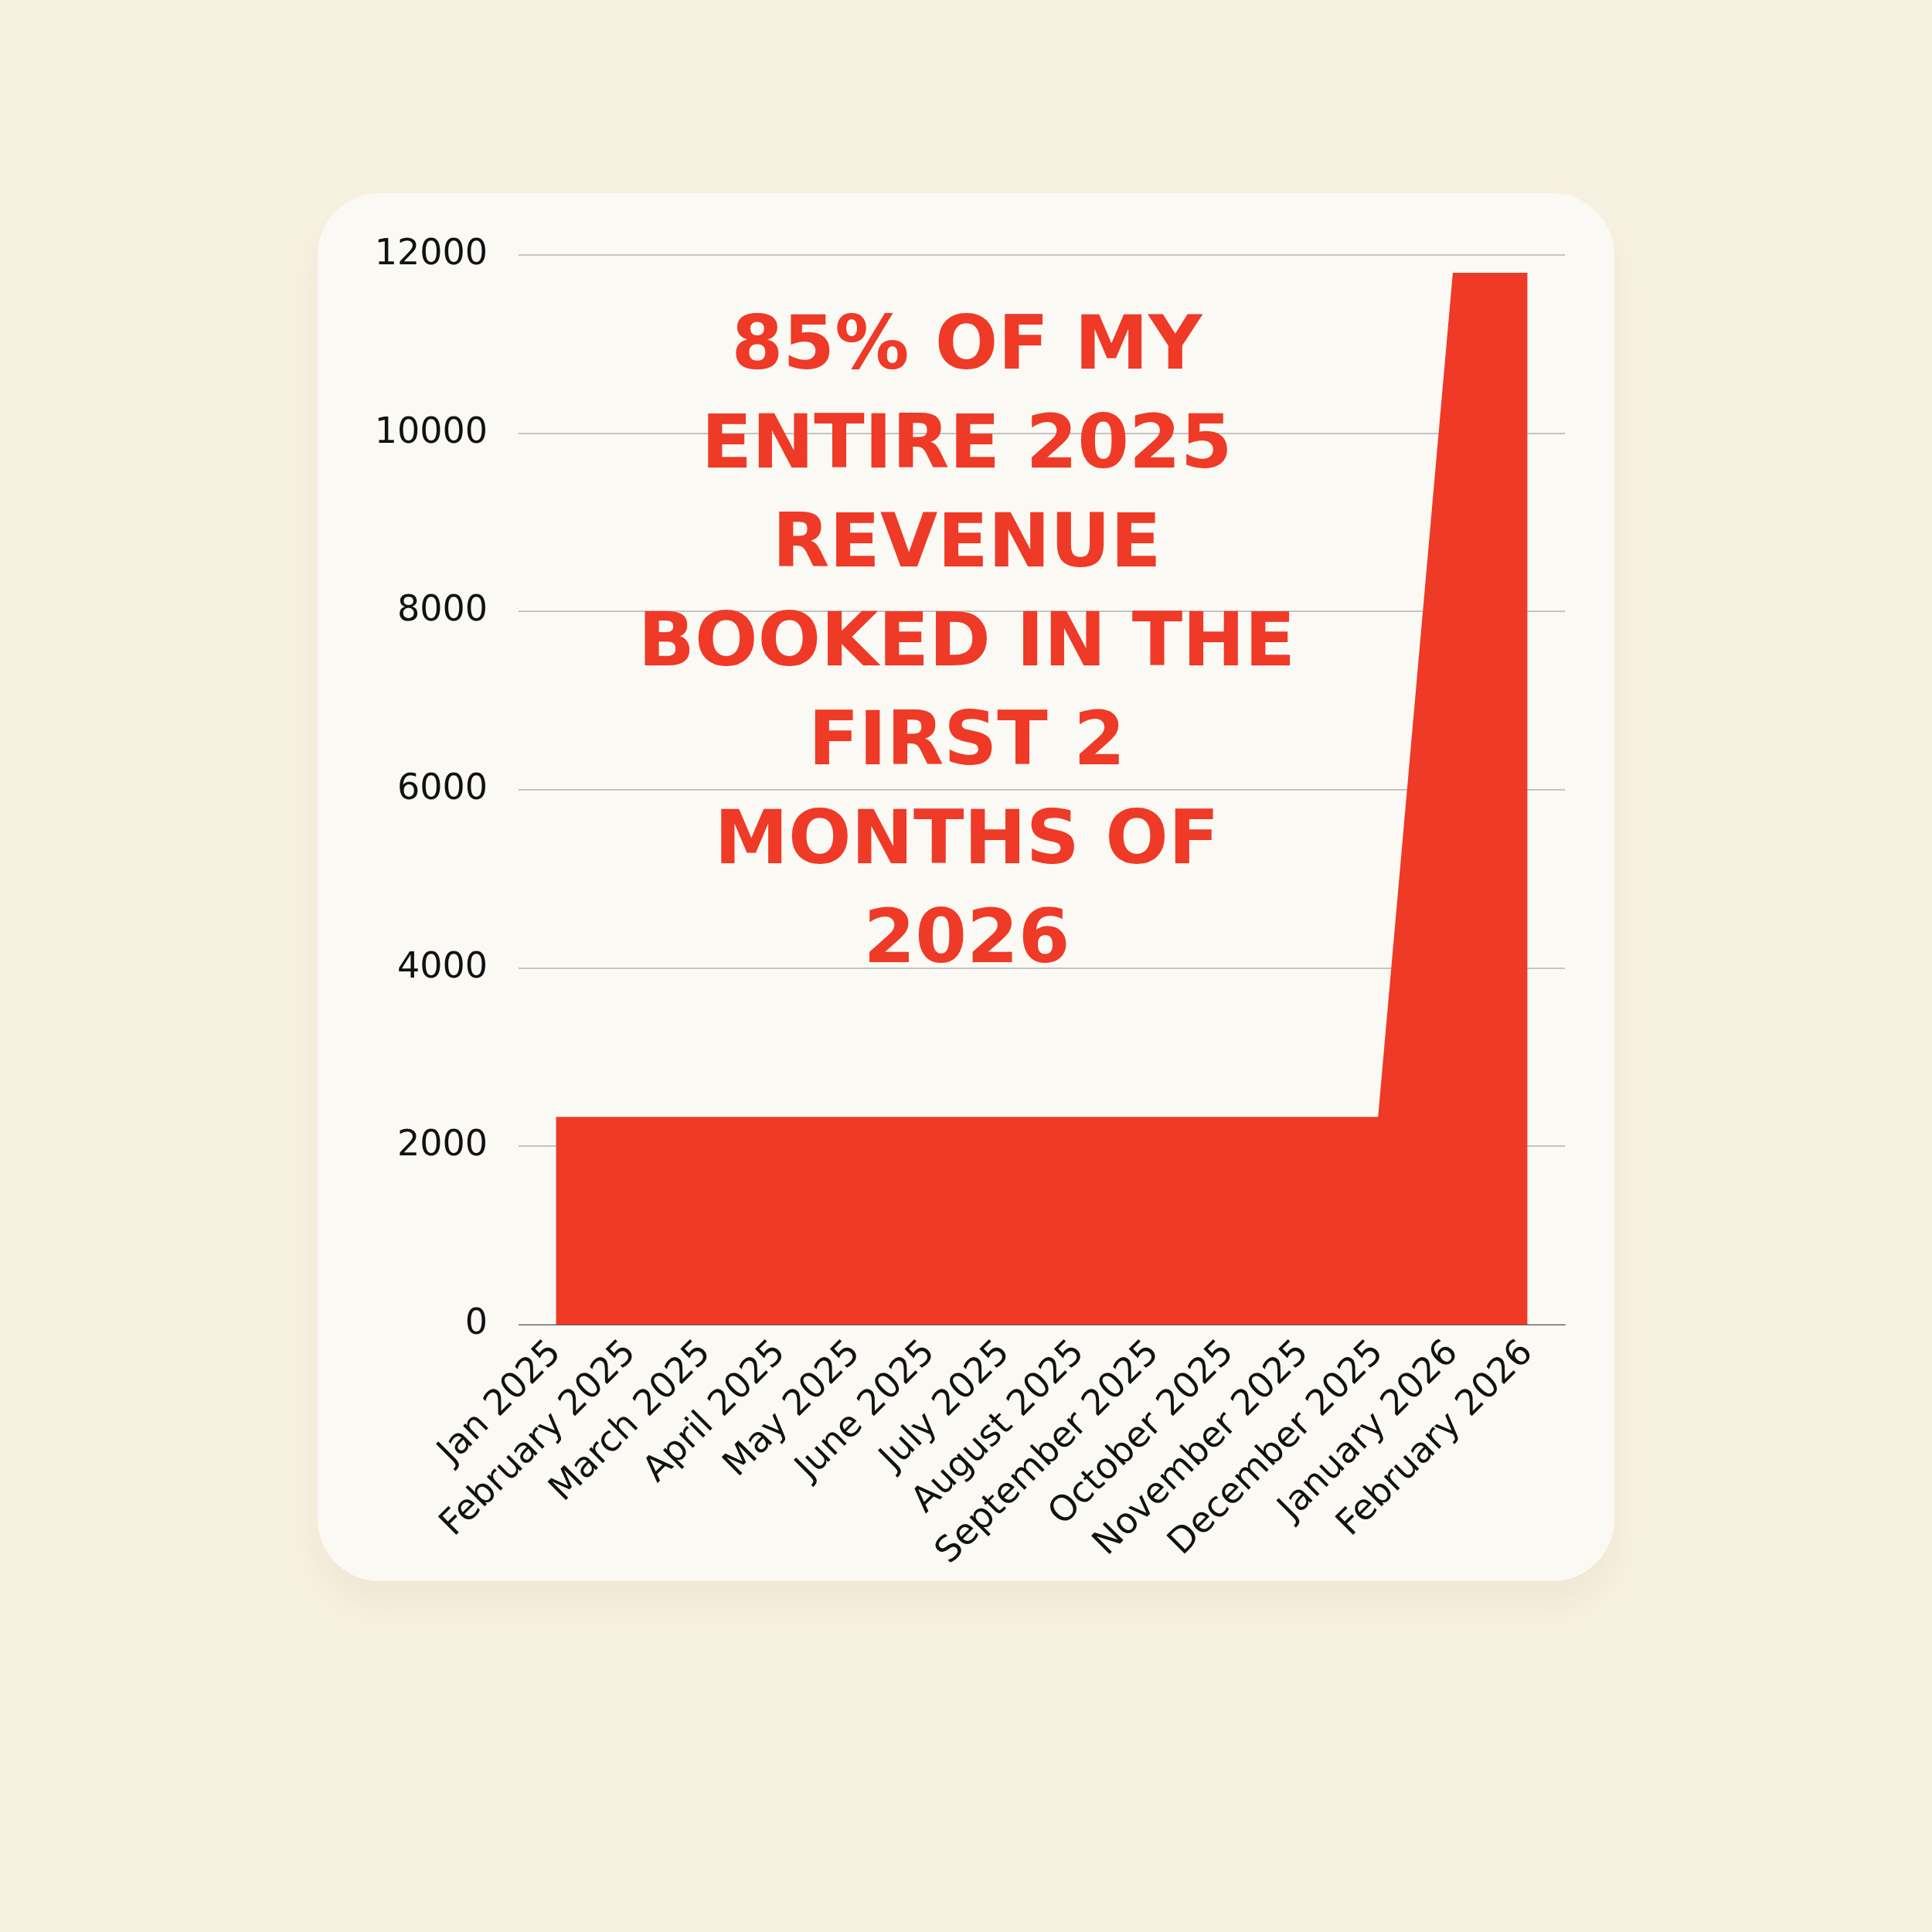 The height and width of the screenshot is (1932, 1932). I want to click on y-tick-label: 8000, so click(442, 609).